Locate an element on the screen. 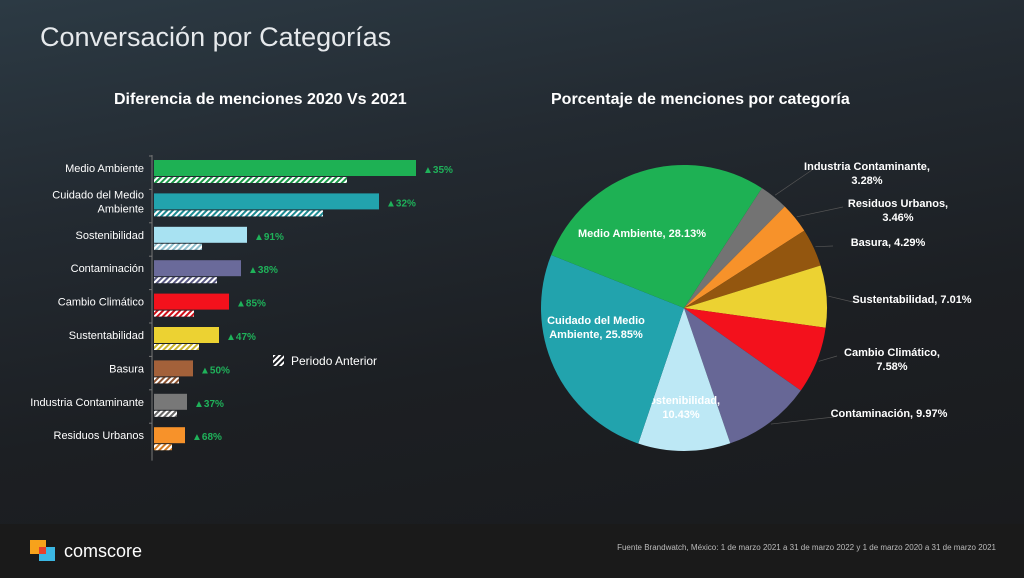 This screenshot has width=1024, height=578. bar-chart-title: Diferencia de menciones 2020 Vs 2021 is located at coordinates (260, 99).